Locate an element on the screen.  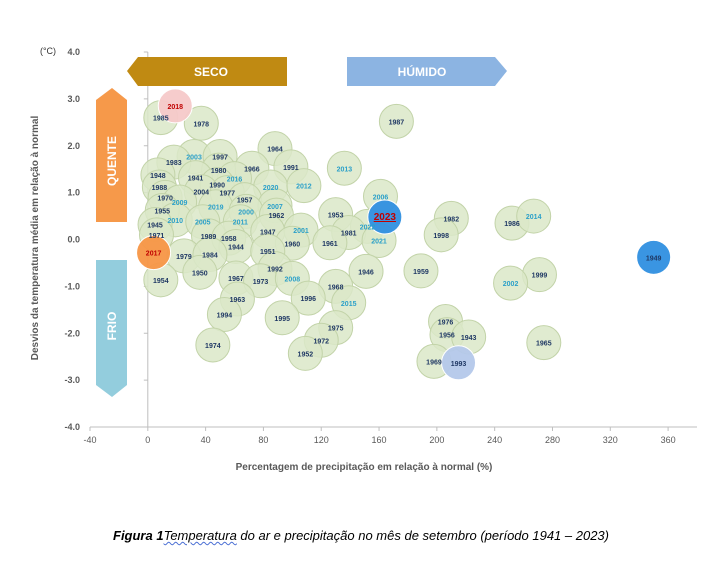
y-tick-label: 2.0 is located at coordinates (73, 146).